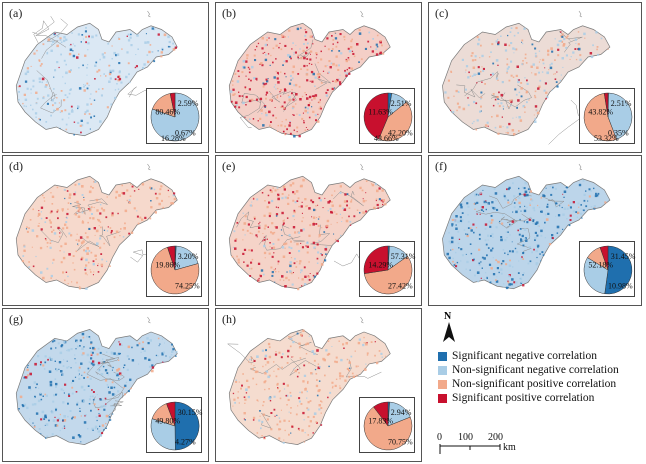 Image resolution: width=646 pixels, height=464 pixels. What do you see at coordinates (441, 166) in the screenshot?
I see `panel-label: (f)` at bounding box center [441, 166].